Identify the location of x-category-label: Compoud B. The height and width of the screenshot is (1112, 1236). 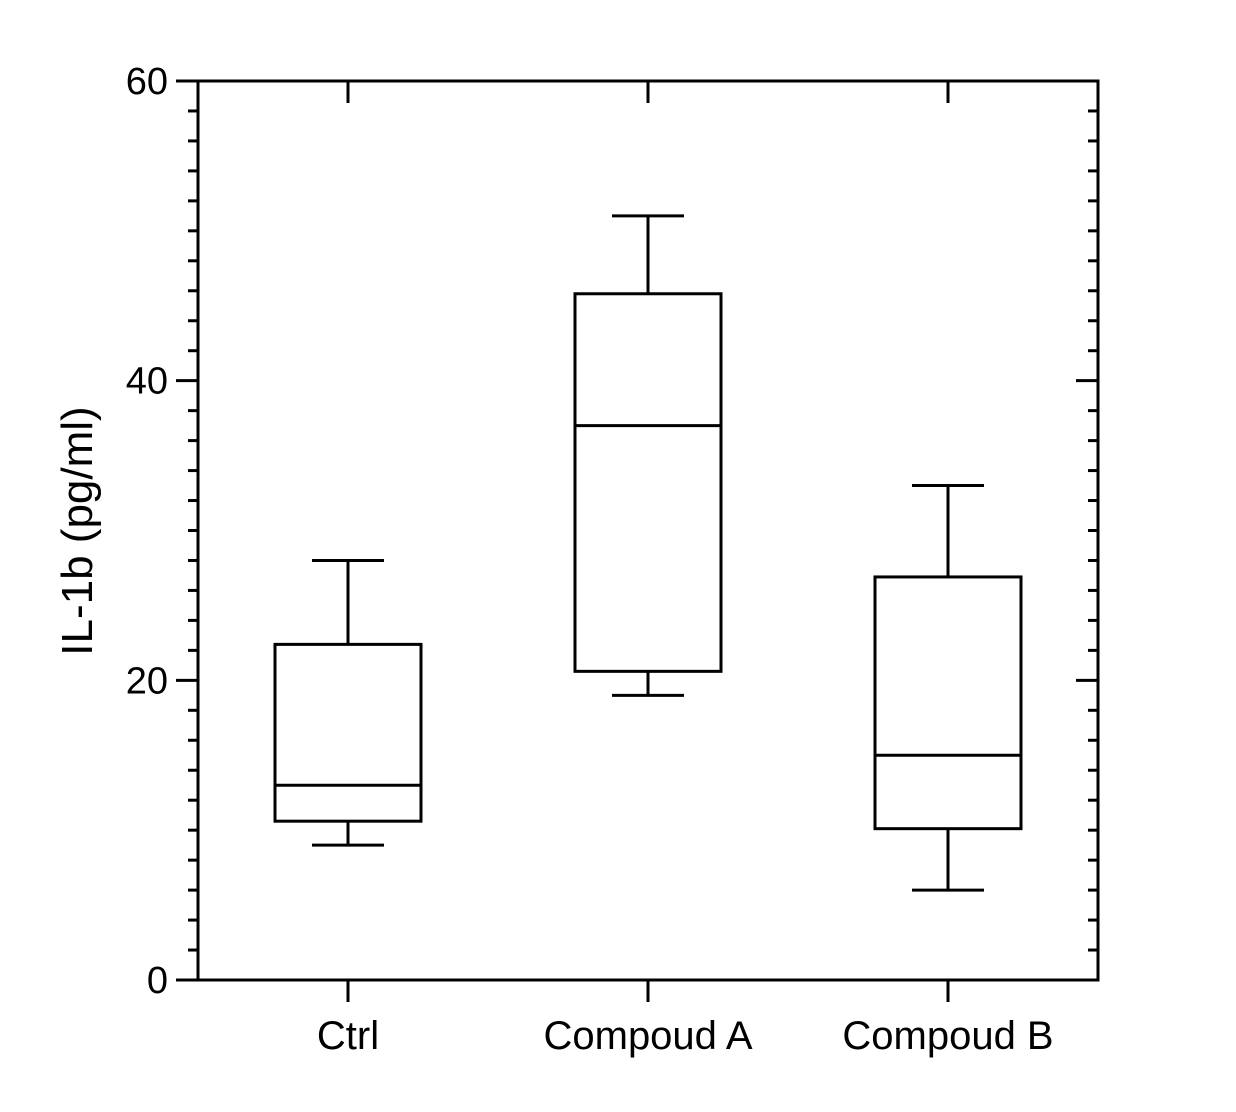
(947, 1036).